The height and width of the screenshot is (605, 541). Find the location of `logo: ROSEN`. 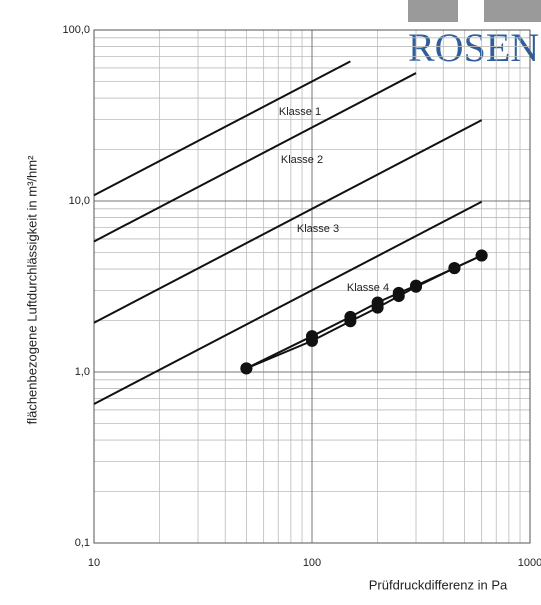

logo: ROSEN is located at coordinates (473, 47).